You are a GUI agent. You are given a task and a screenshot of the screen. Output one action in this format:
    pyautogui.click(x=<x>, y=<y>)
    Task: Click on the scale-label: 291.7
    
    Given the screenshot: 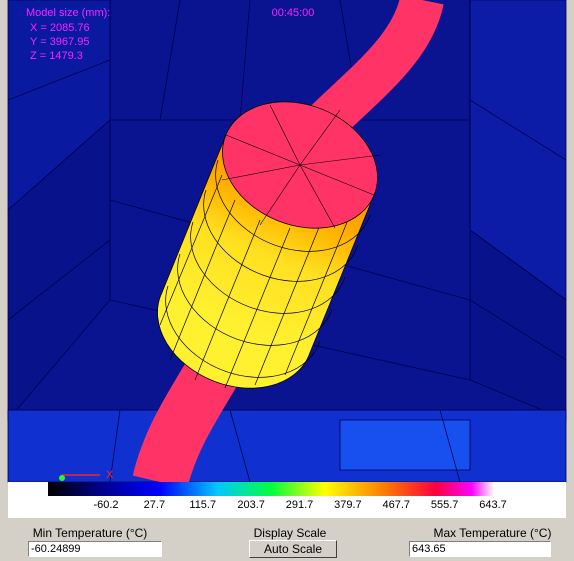 What is the action you would take?
    pyautogui.click(x=300, y=505)
    